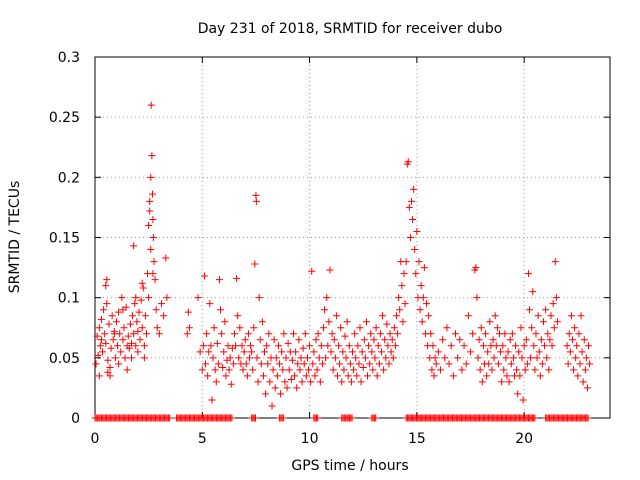  I want to click on x-tick-label: 10, so click(310, 439).